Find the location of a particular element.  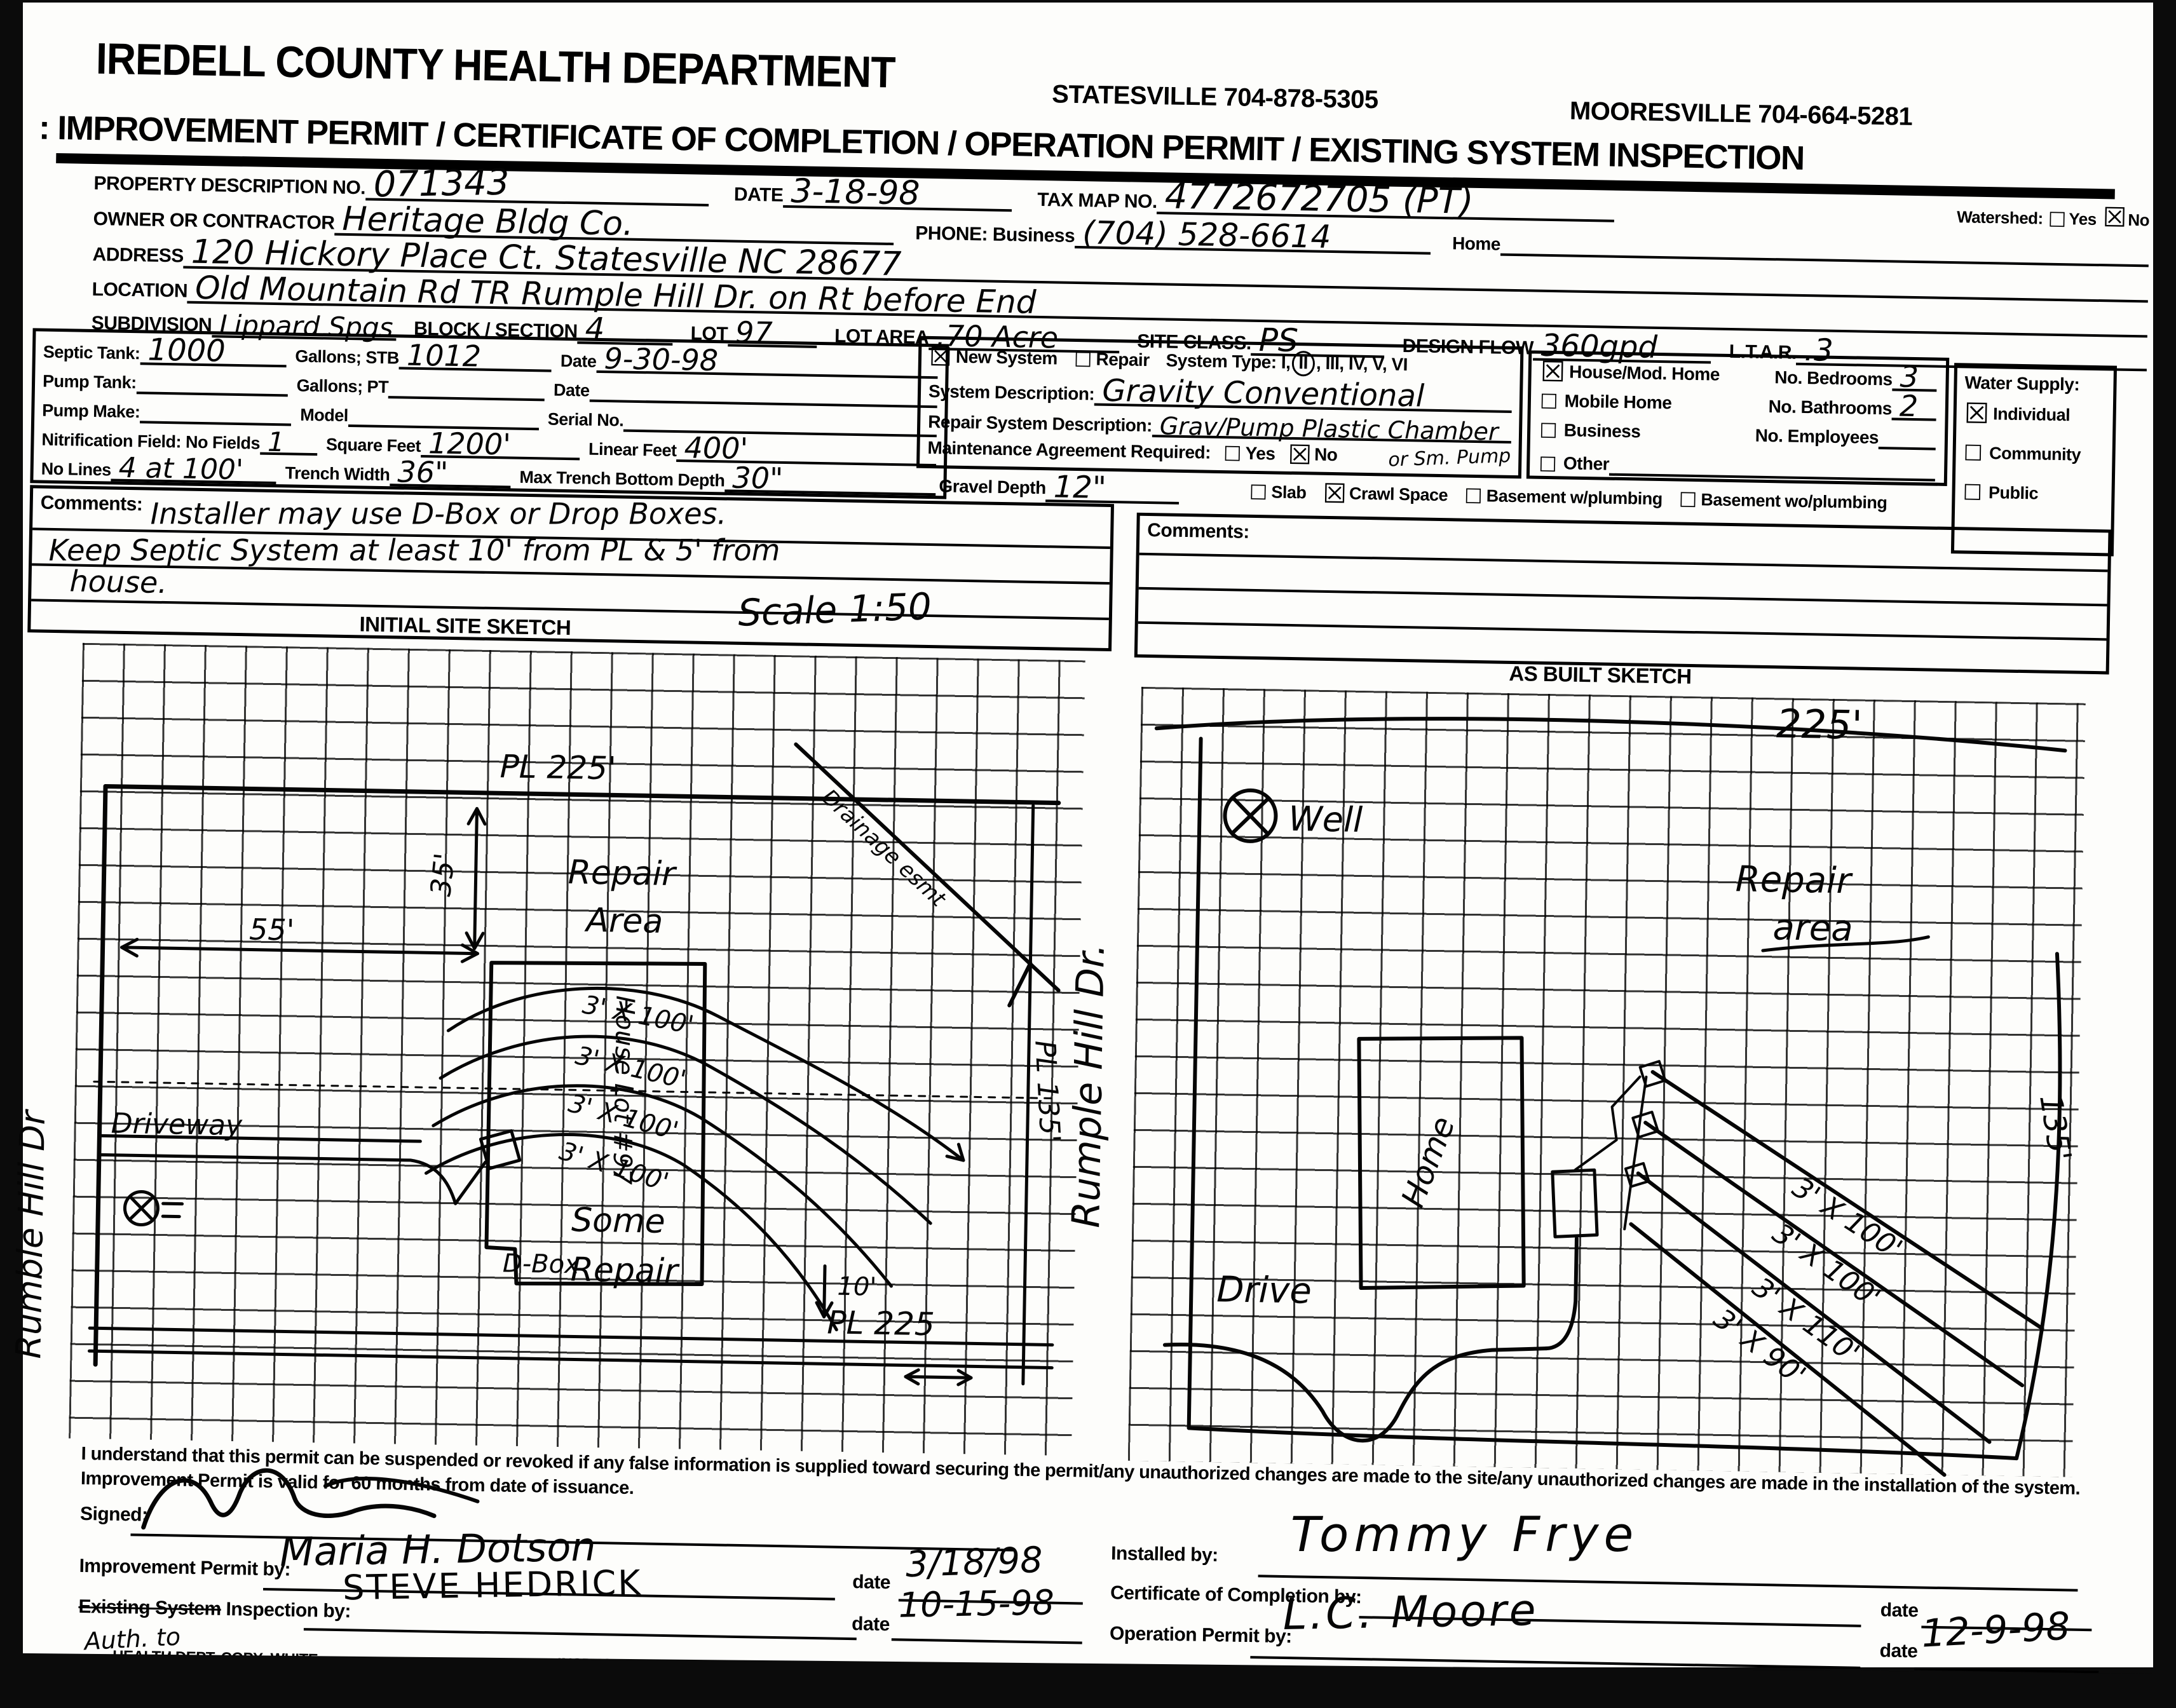

existing-inspection-label: Existing System Inspection by: is located at coordinates (214, 1609).